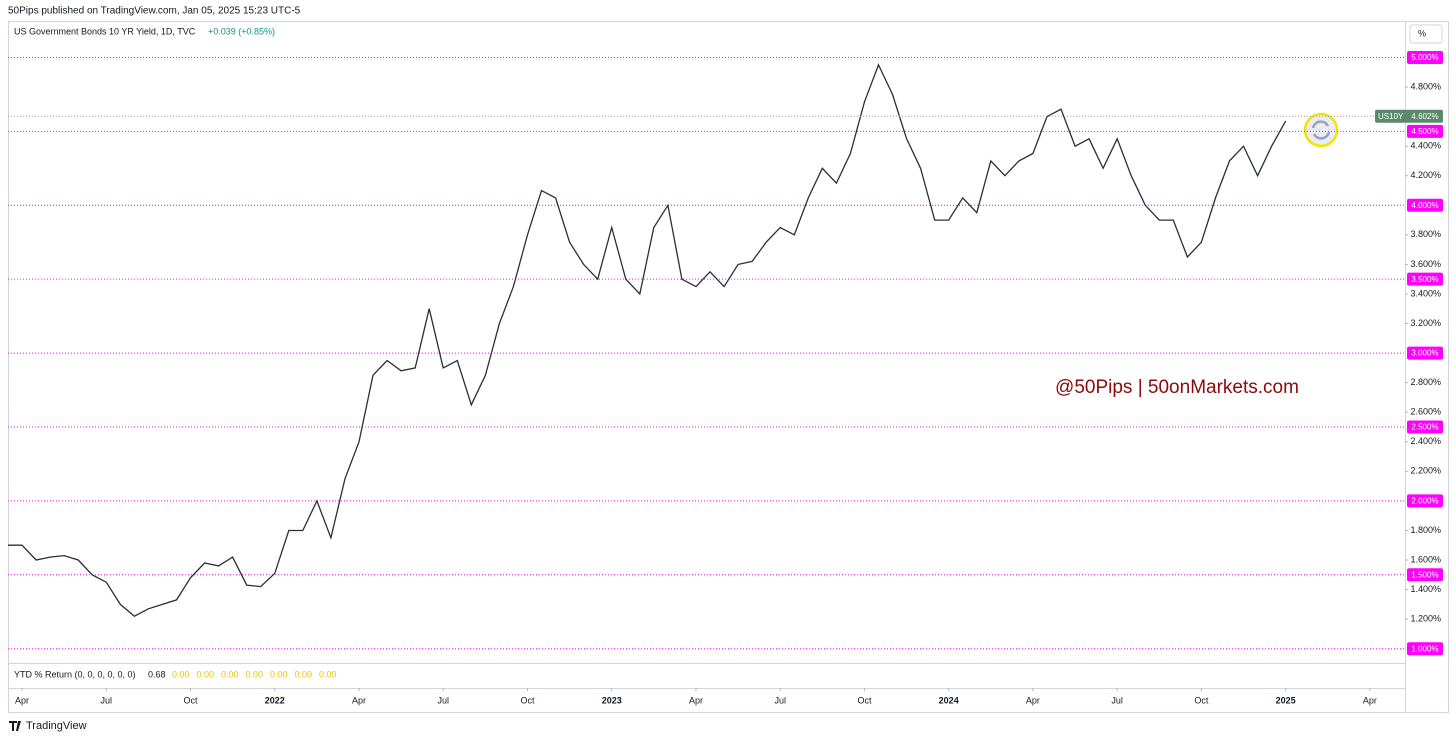 Image resolution: width=1456 pixels, height=740 pixels. What do you see at coordinates (1425, 234) in the screenshot?
I see `y-tick-label: 3.800%` at bounding box center [1425, 234].